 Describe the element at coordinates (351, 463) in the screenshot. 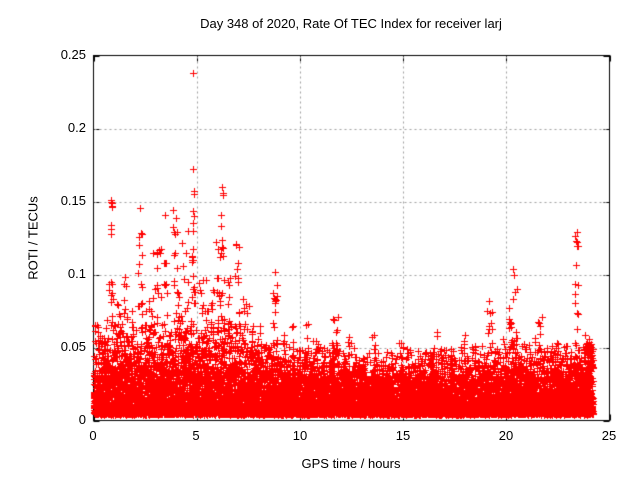

I see `x-axis-label: GPS time / hours` at that location.